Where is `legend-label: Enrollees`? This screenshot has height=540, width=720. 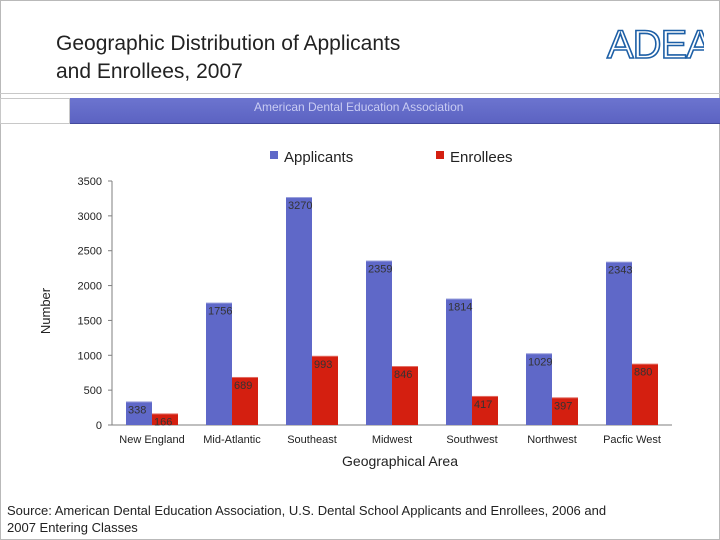 legend-label: Enrollees is located at coordinates (481, 157).